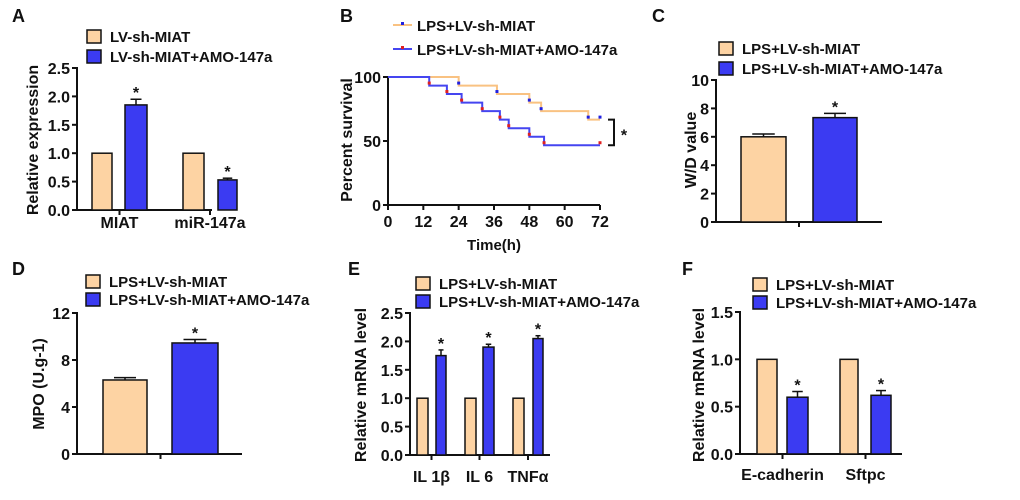 The height and width of the screenshot is (500, 1020). I want to click on y-tick-label: 50, so click(372, 142).